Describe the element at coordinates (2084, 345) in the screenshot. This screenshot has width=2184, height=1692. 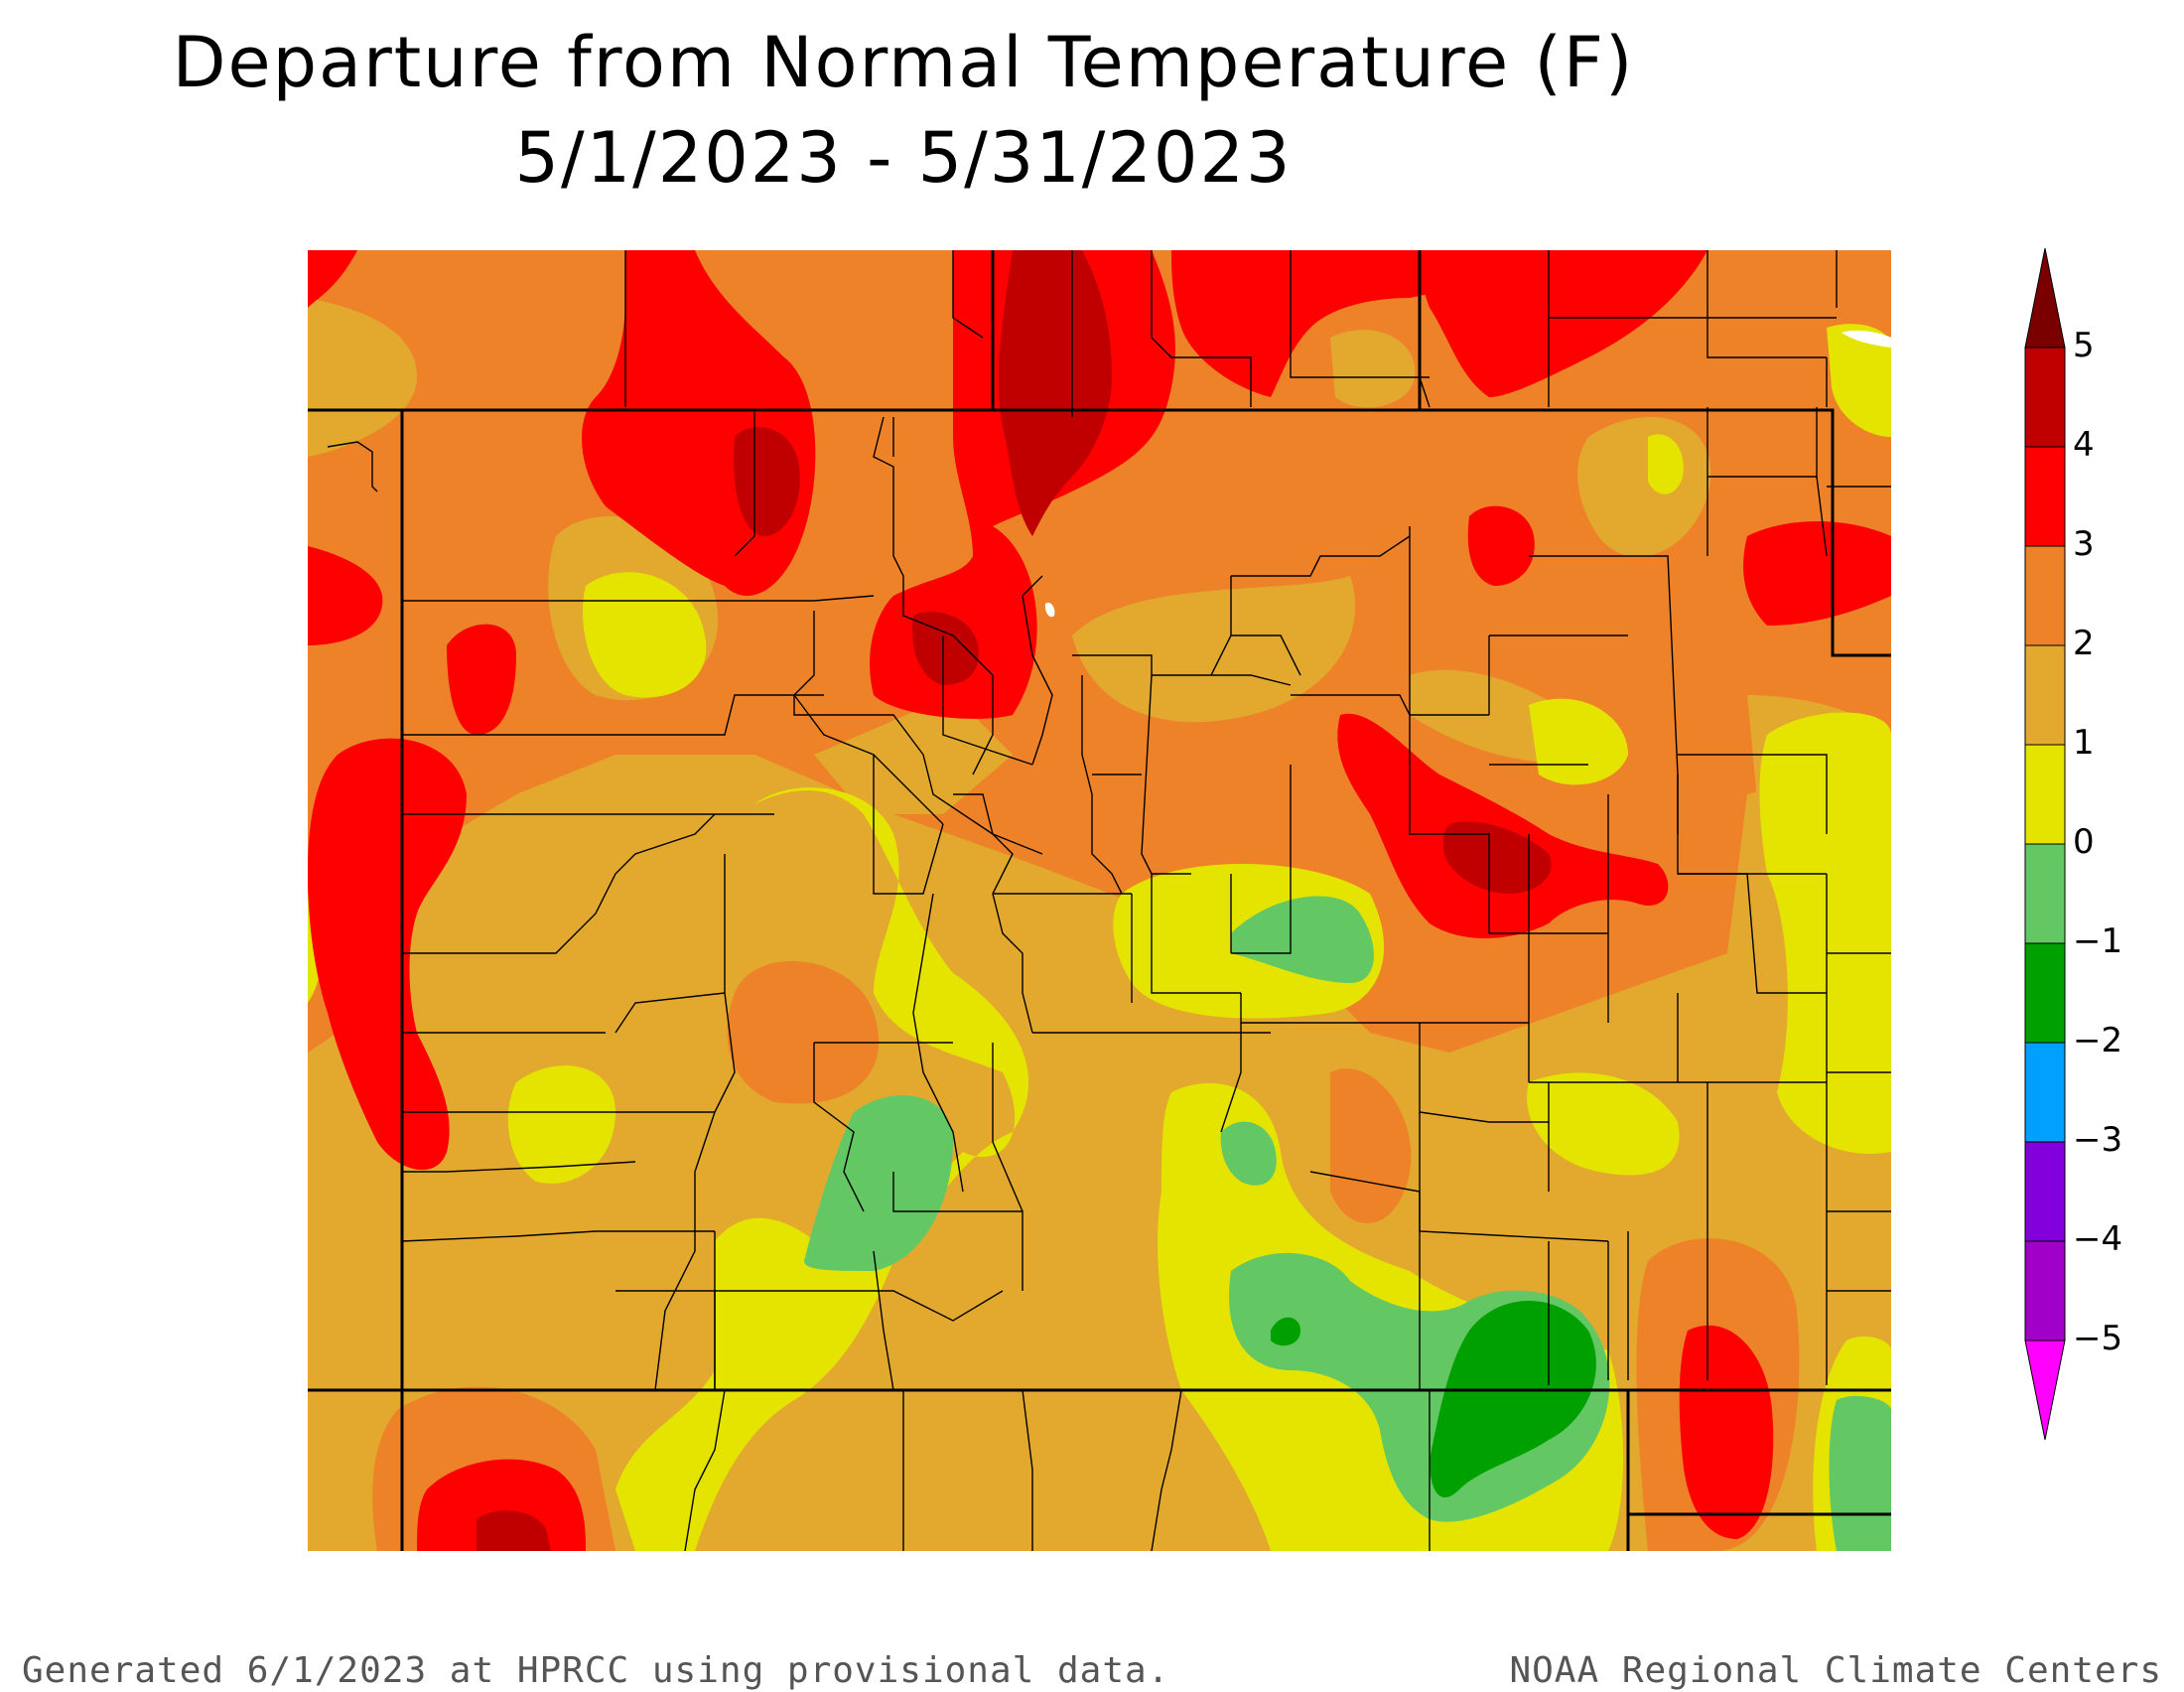
I see `legend-label: 5` at that location.